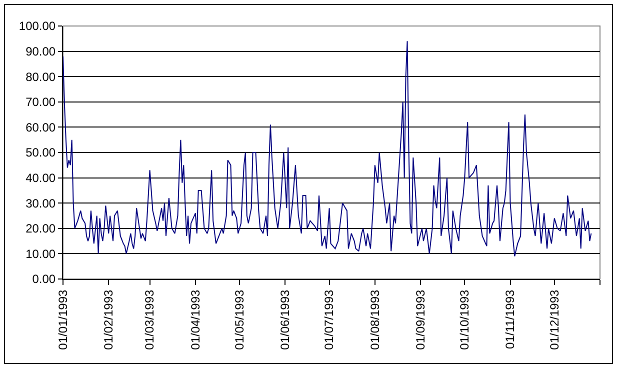 The width and height of the screenshot is (619, 371). What do you see at coordinates (41, 203) in the screenshot?
I see `y-tick-label: 30.00` at bounding box center [41, 203].